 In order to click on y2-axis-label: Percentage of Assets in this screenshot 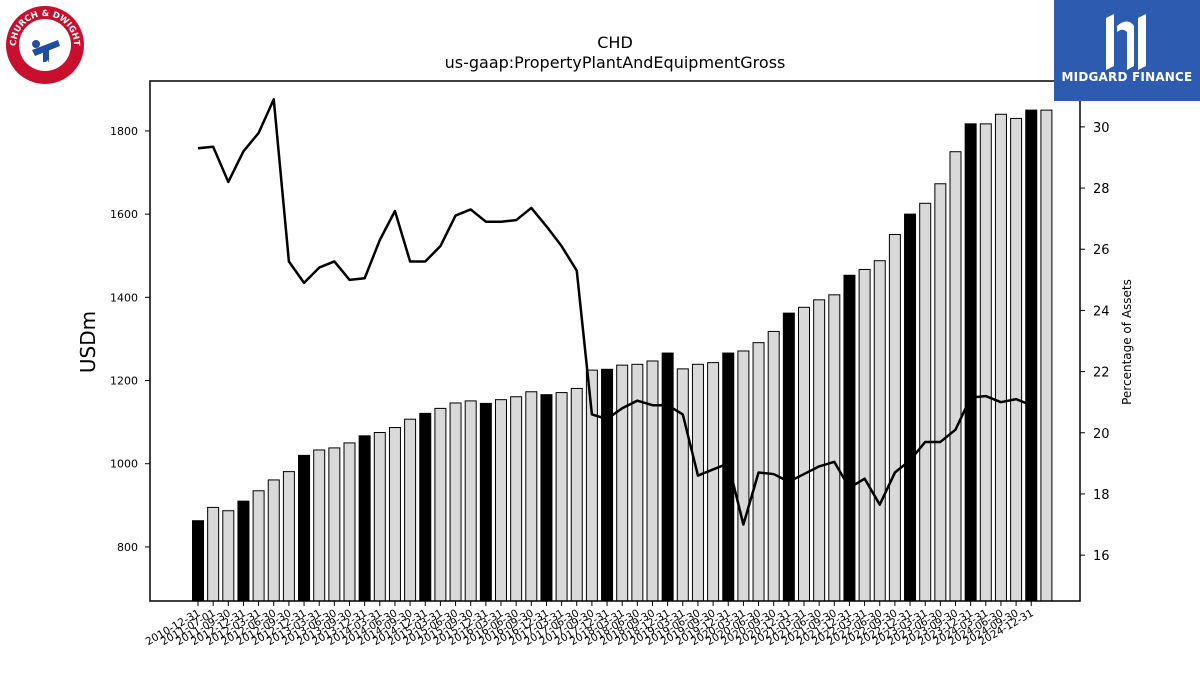, I will do `click(1127, 342)`.